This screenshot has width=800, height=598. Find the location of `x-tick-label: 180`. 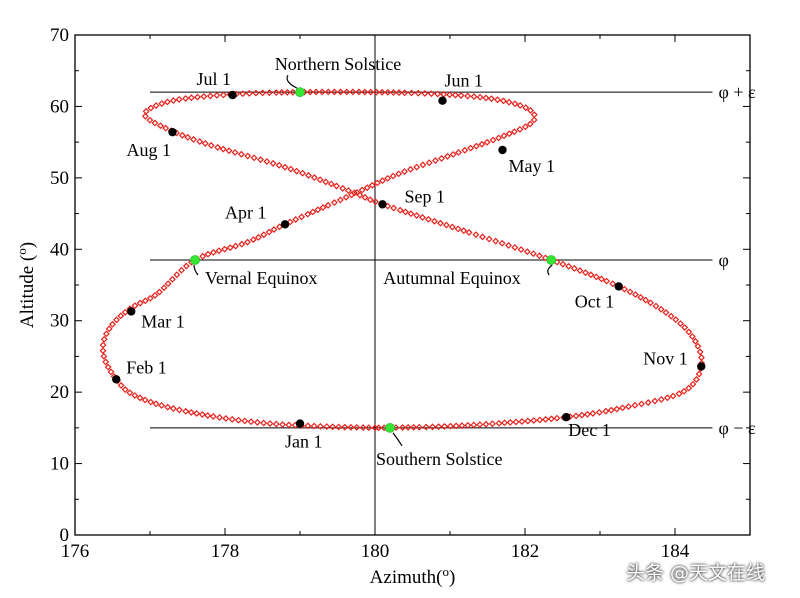

x-tick-label: 180 is located at coordinates (375, 551).